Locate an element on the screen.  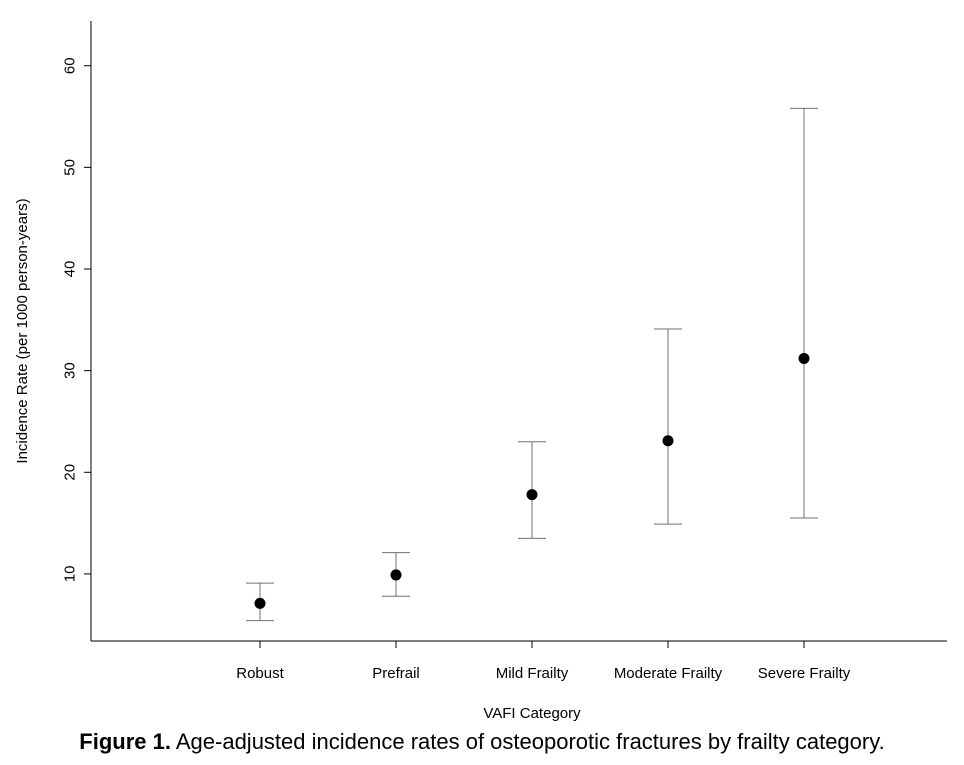
x-axis-label: VAFI Category is located at coordinates (532, 713).